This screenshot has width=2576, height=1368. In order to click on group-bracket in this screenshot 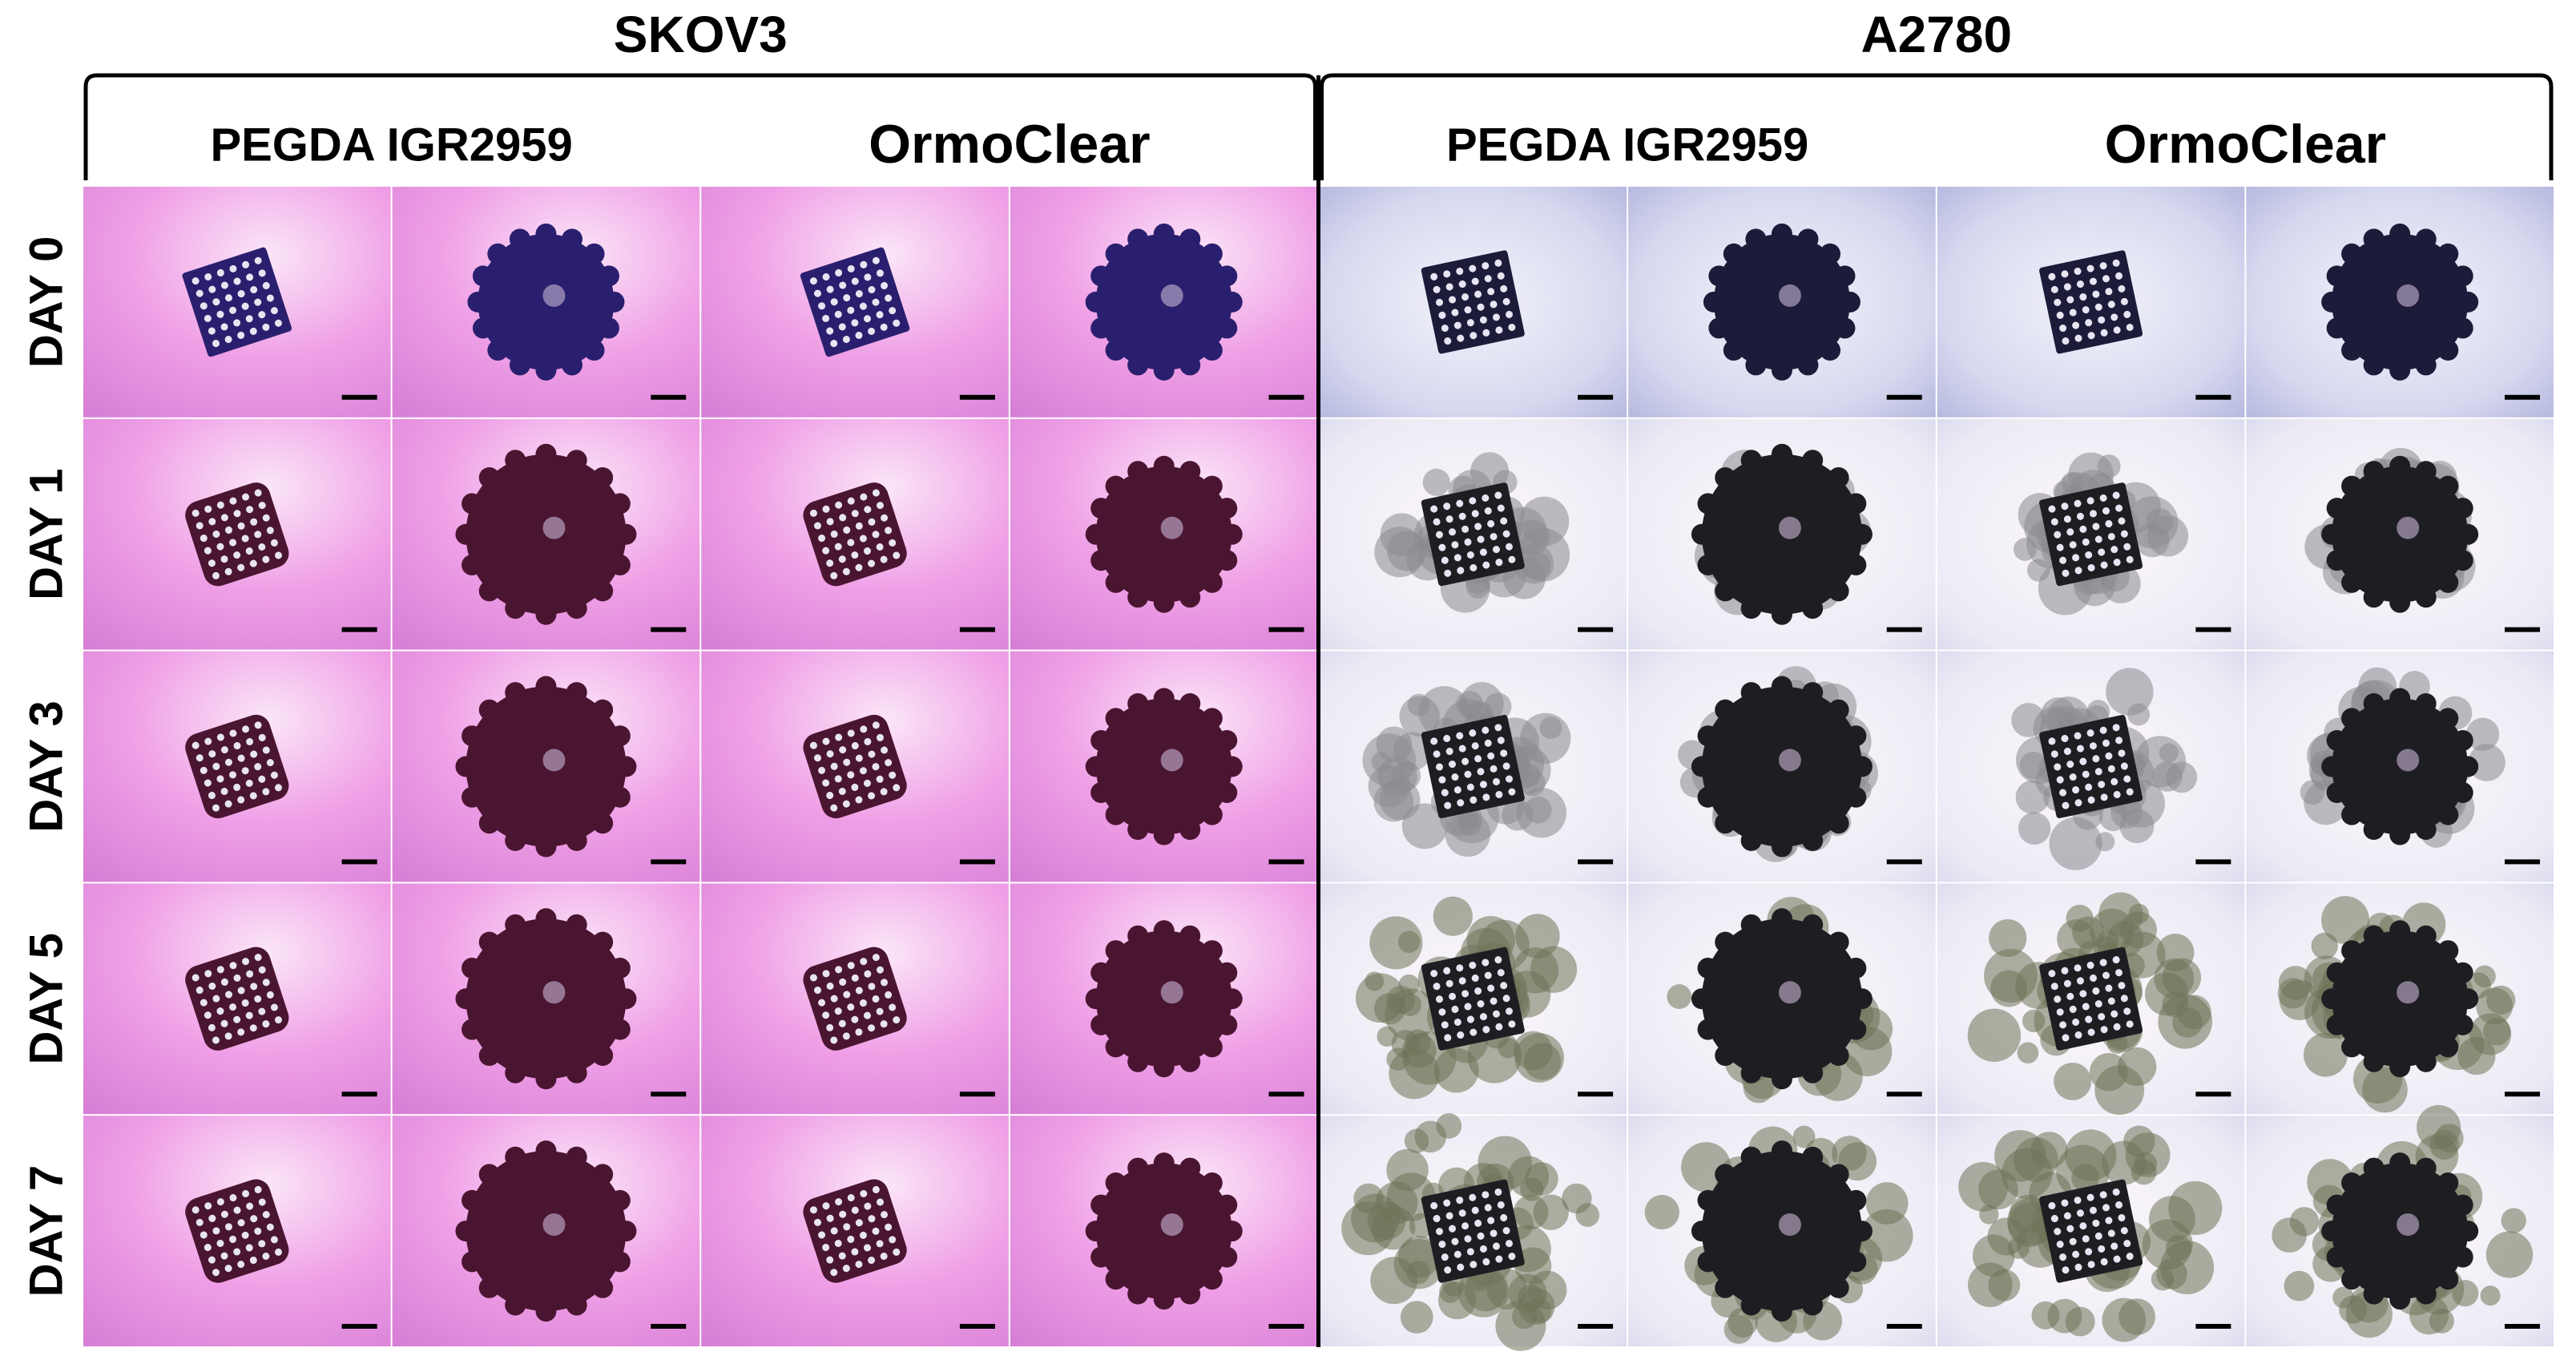, I will do `click(1937, 126)`.